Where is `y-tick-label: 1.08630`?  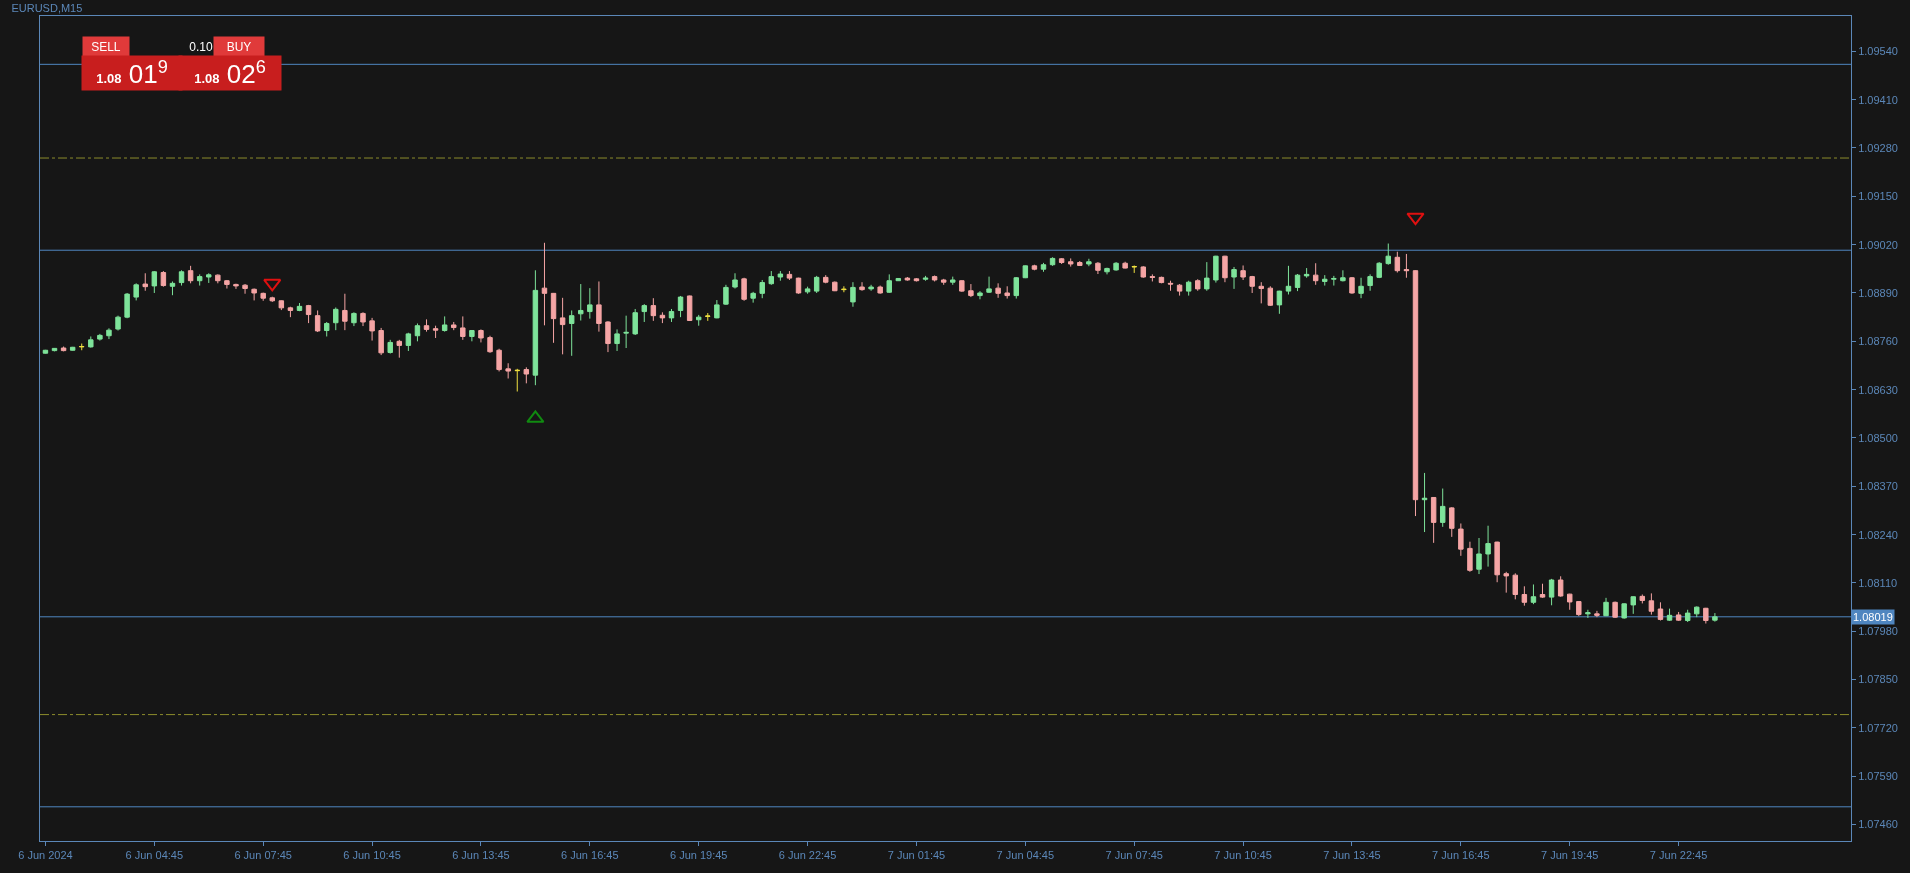 y-tick-label: 1.08630 is located at coordinates (1878, 389).